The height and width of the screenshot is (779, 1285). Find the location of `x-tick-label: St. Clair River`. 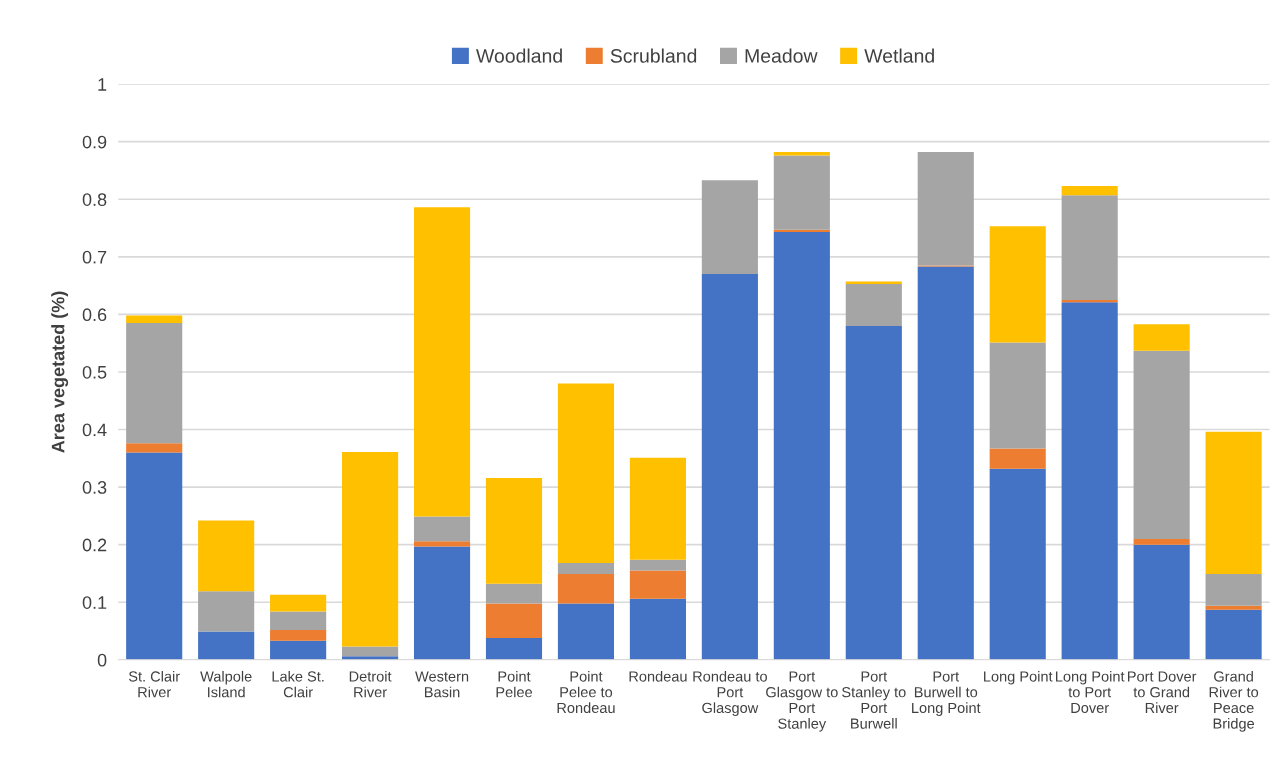

x-tick-label: St. Clair River is located at coordinates (154, 684).